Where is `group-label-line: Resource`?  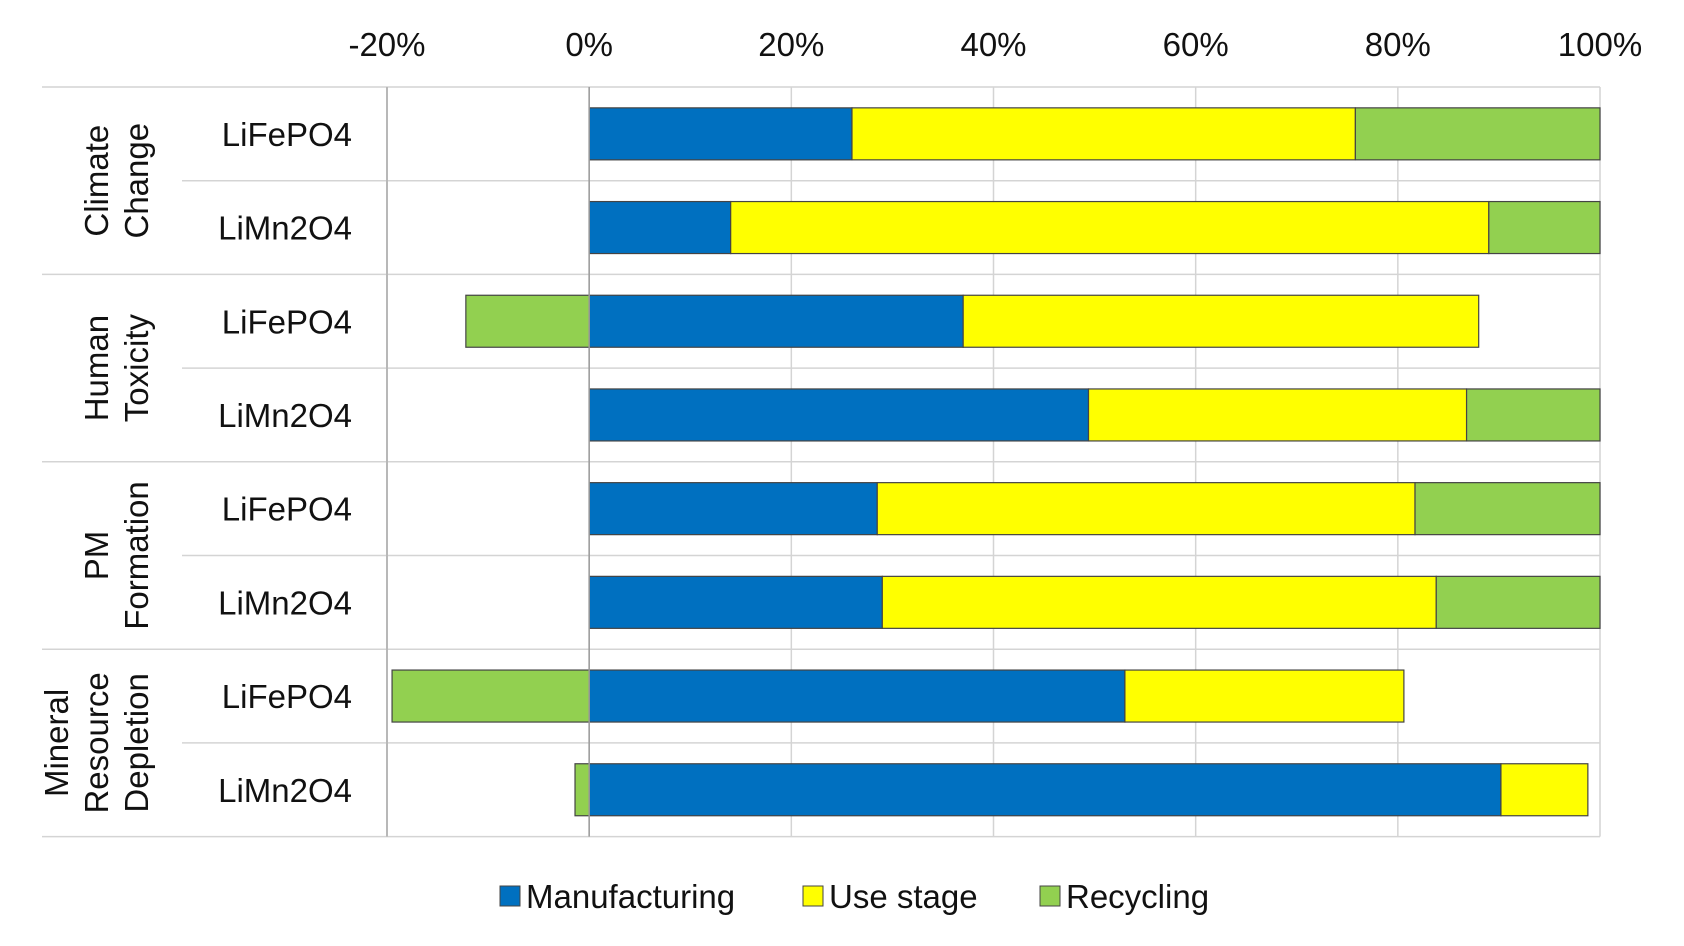
group-label-line: Resource is located at coordinates (96, 742).